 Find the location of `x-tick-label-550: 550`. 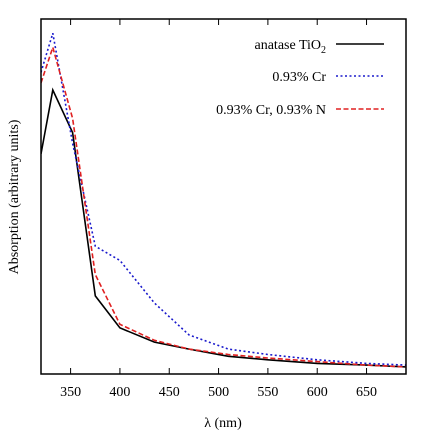

x-tick-label-550: 550 is located at coordinates (267, 392).